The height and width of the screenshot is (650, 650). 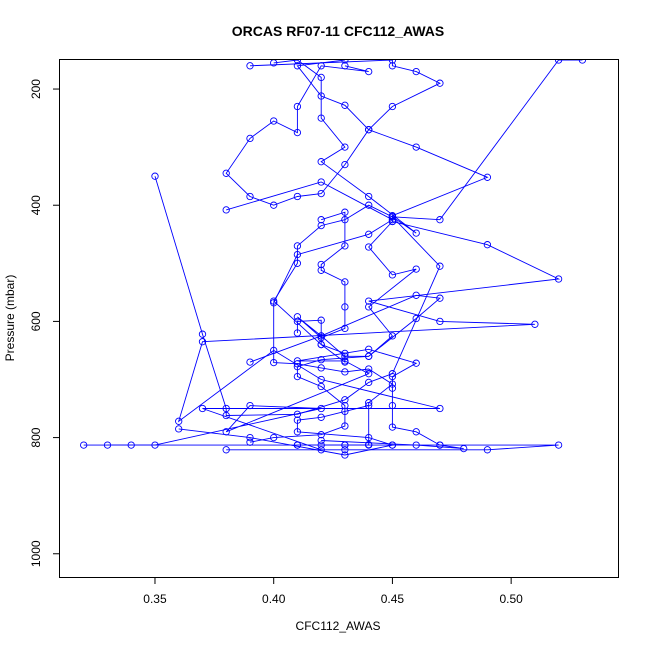 What do you see at coordinates (36, 205) in the screenshot?
I see `y-tick-label: 400` at bounding box center [36, 205].